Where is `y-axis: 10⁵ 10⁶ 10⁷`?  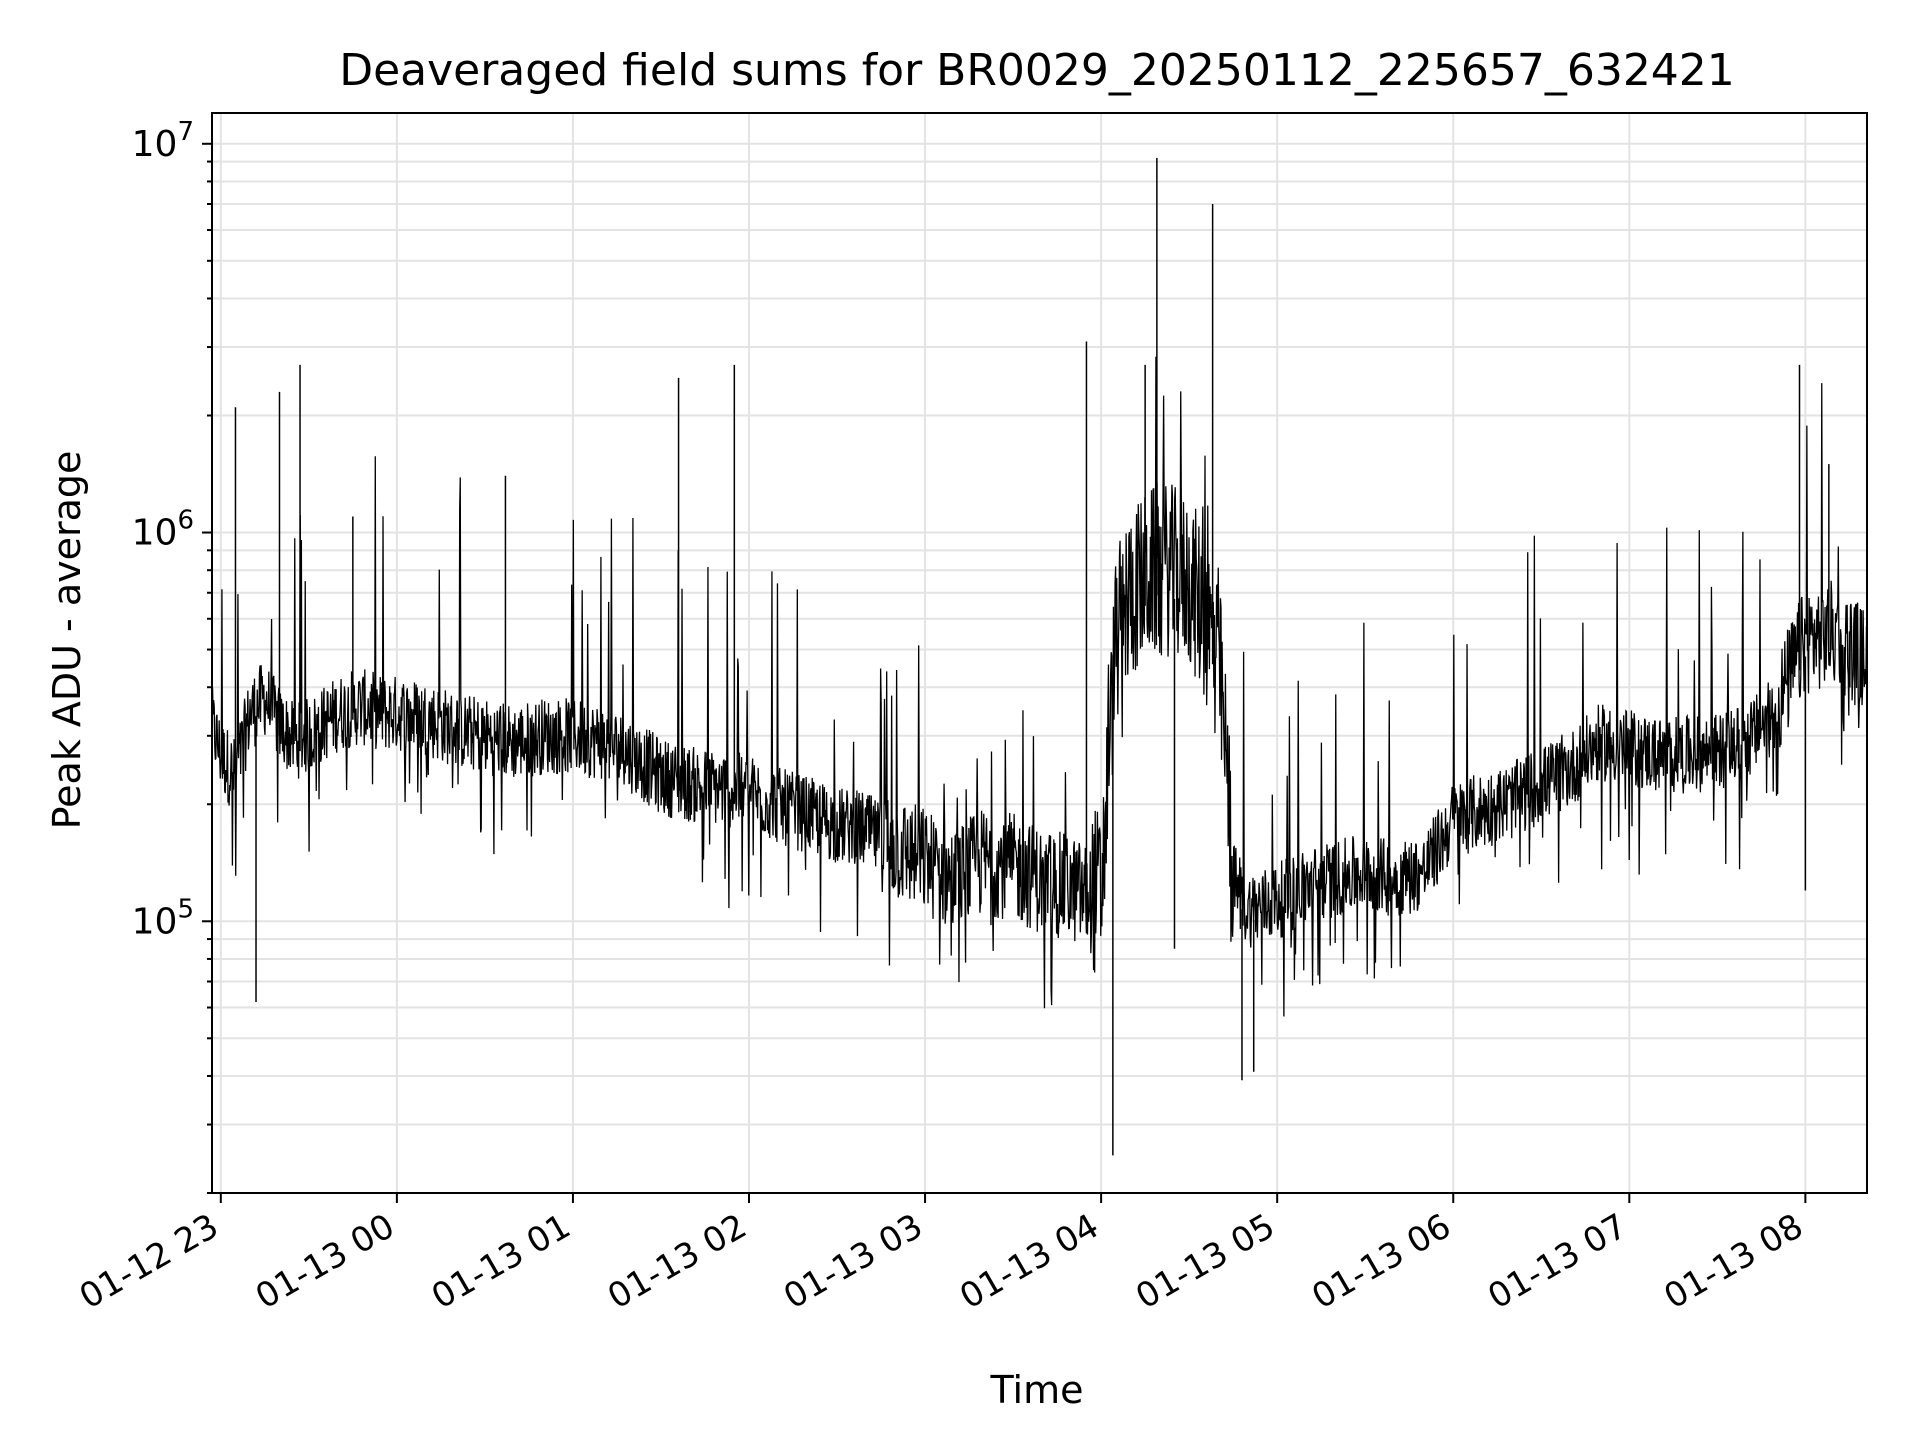 y-axis: 10⁵ 10⁶ 10⁷ is located at coordinates (172, 655).